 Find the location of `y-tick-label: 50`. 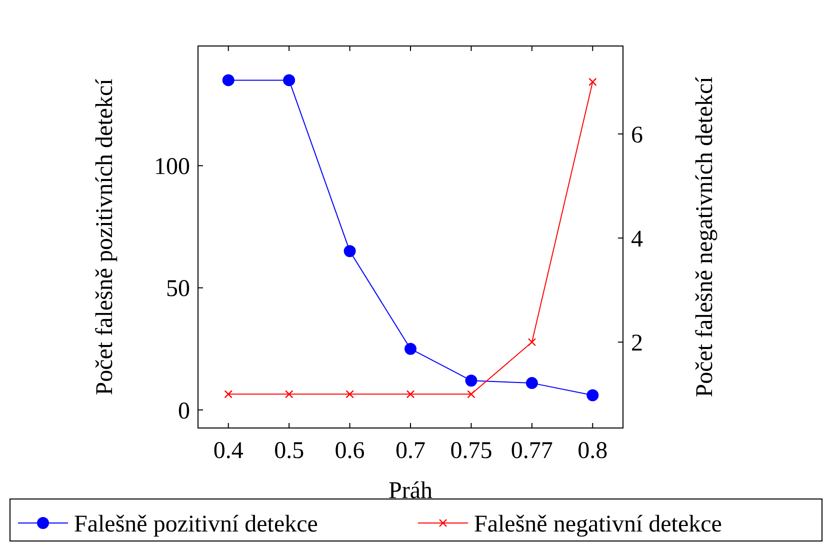

y-tick-label: 50 is located at coordinates (178, 289).